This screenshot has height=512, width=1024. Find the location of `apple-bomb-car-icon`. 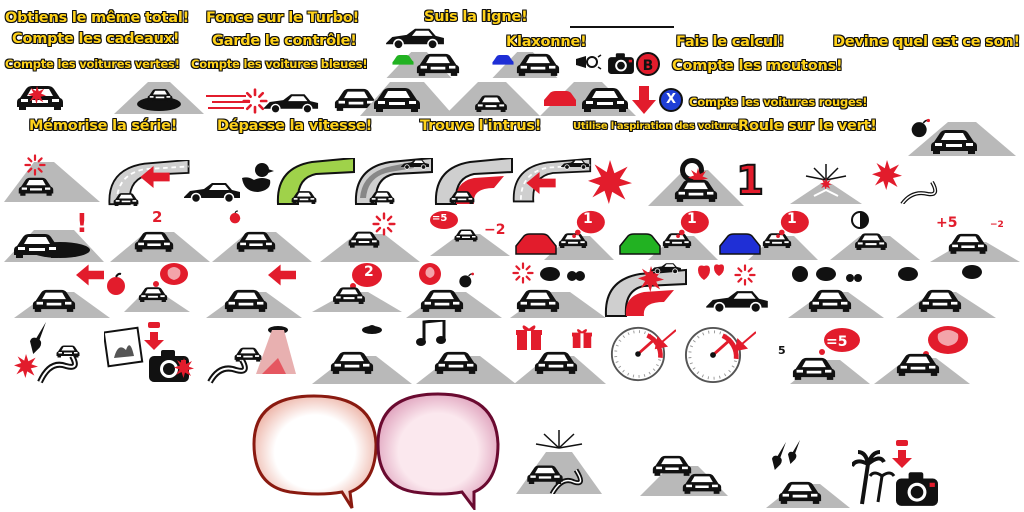

apple-bomb-car-icon is located at coordinates (454, 290).